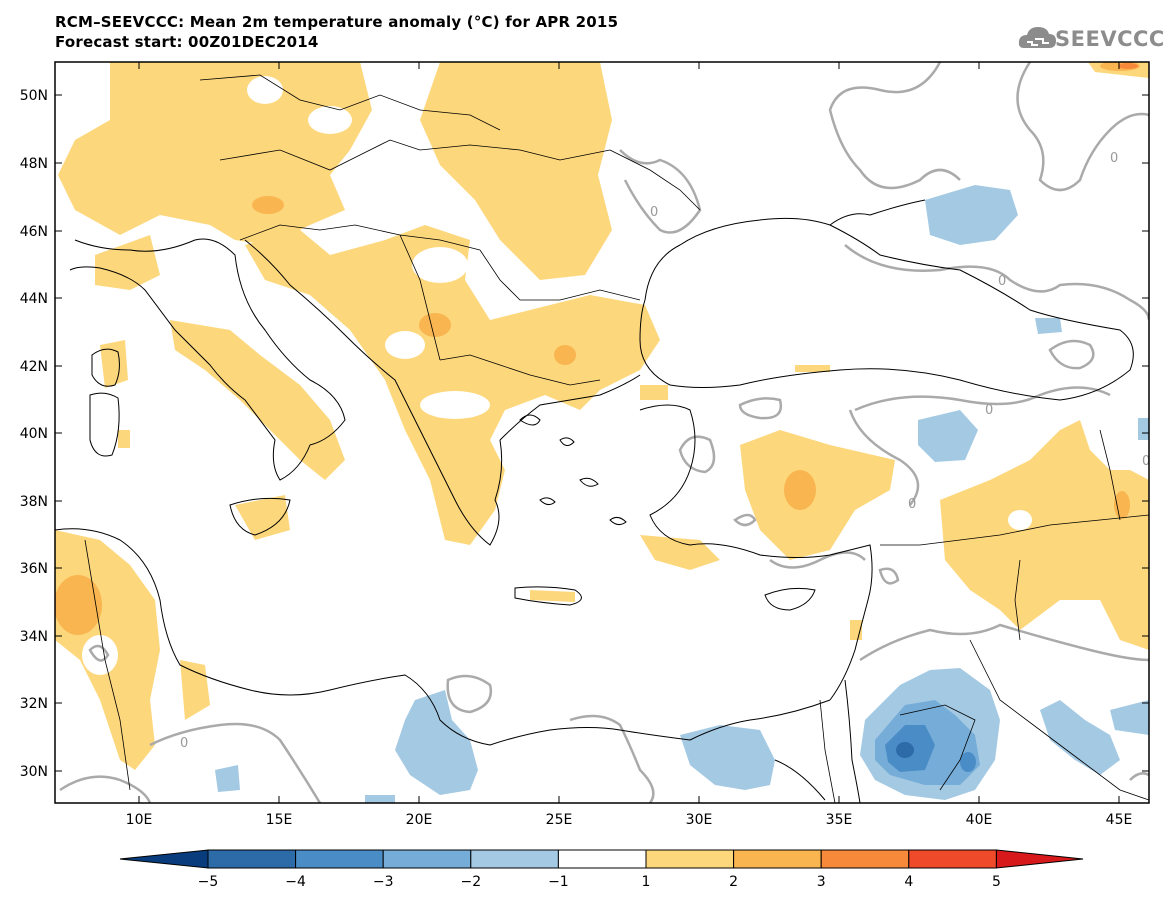 This screenshot has width=1165, height=907. Describe the element at coordinates (1119, 820) in the screenshot. I see `lon-label: 45E` at that location.